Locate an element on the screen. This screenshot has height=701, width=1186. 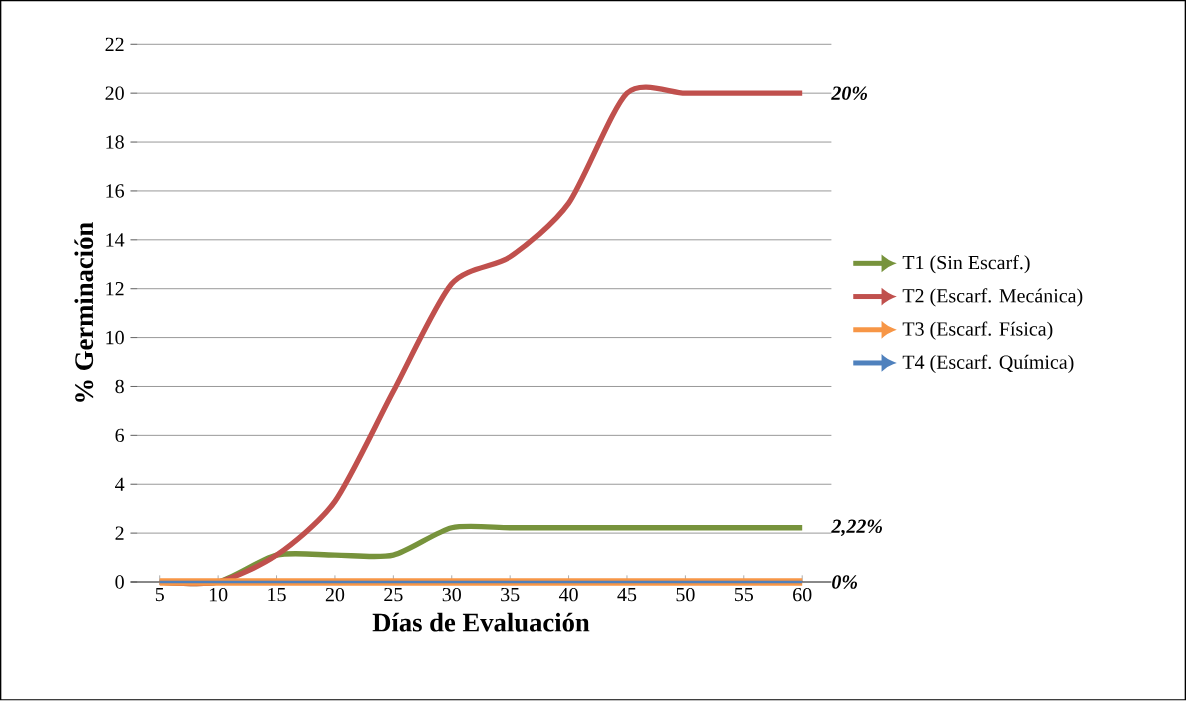
y-tick-label: 10 is located at coordinates (115, 338).